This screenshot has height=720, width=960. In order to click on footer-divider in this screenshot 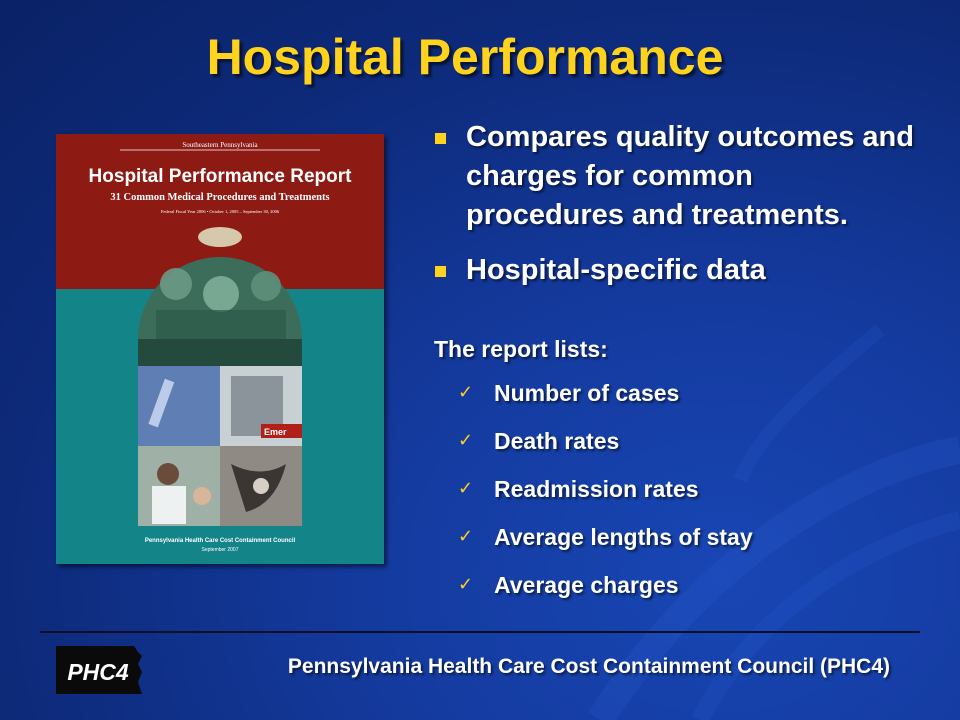, I will do `click(480, 632)`.